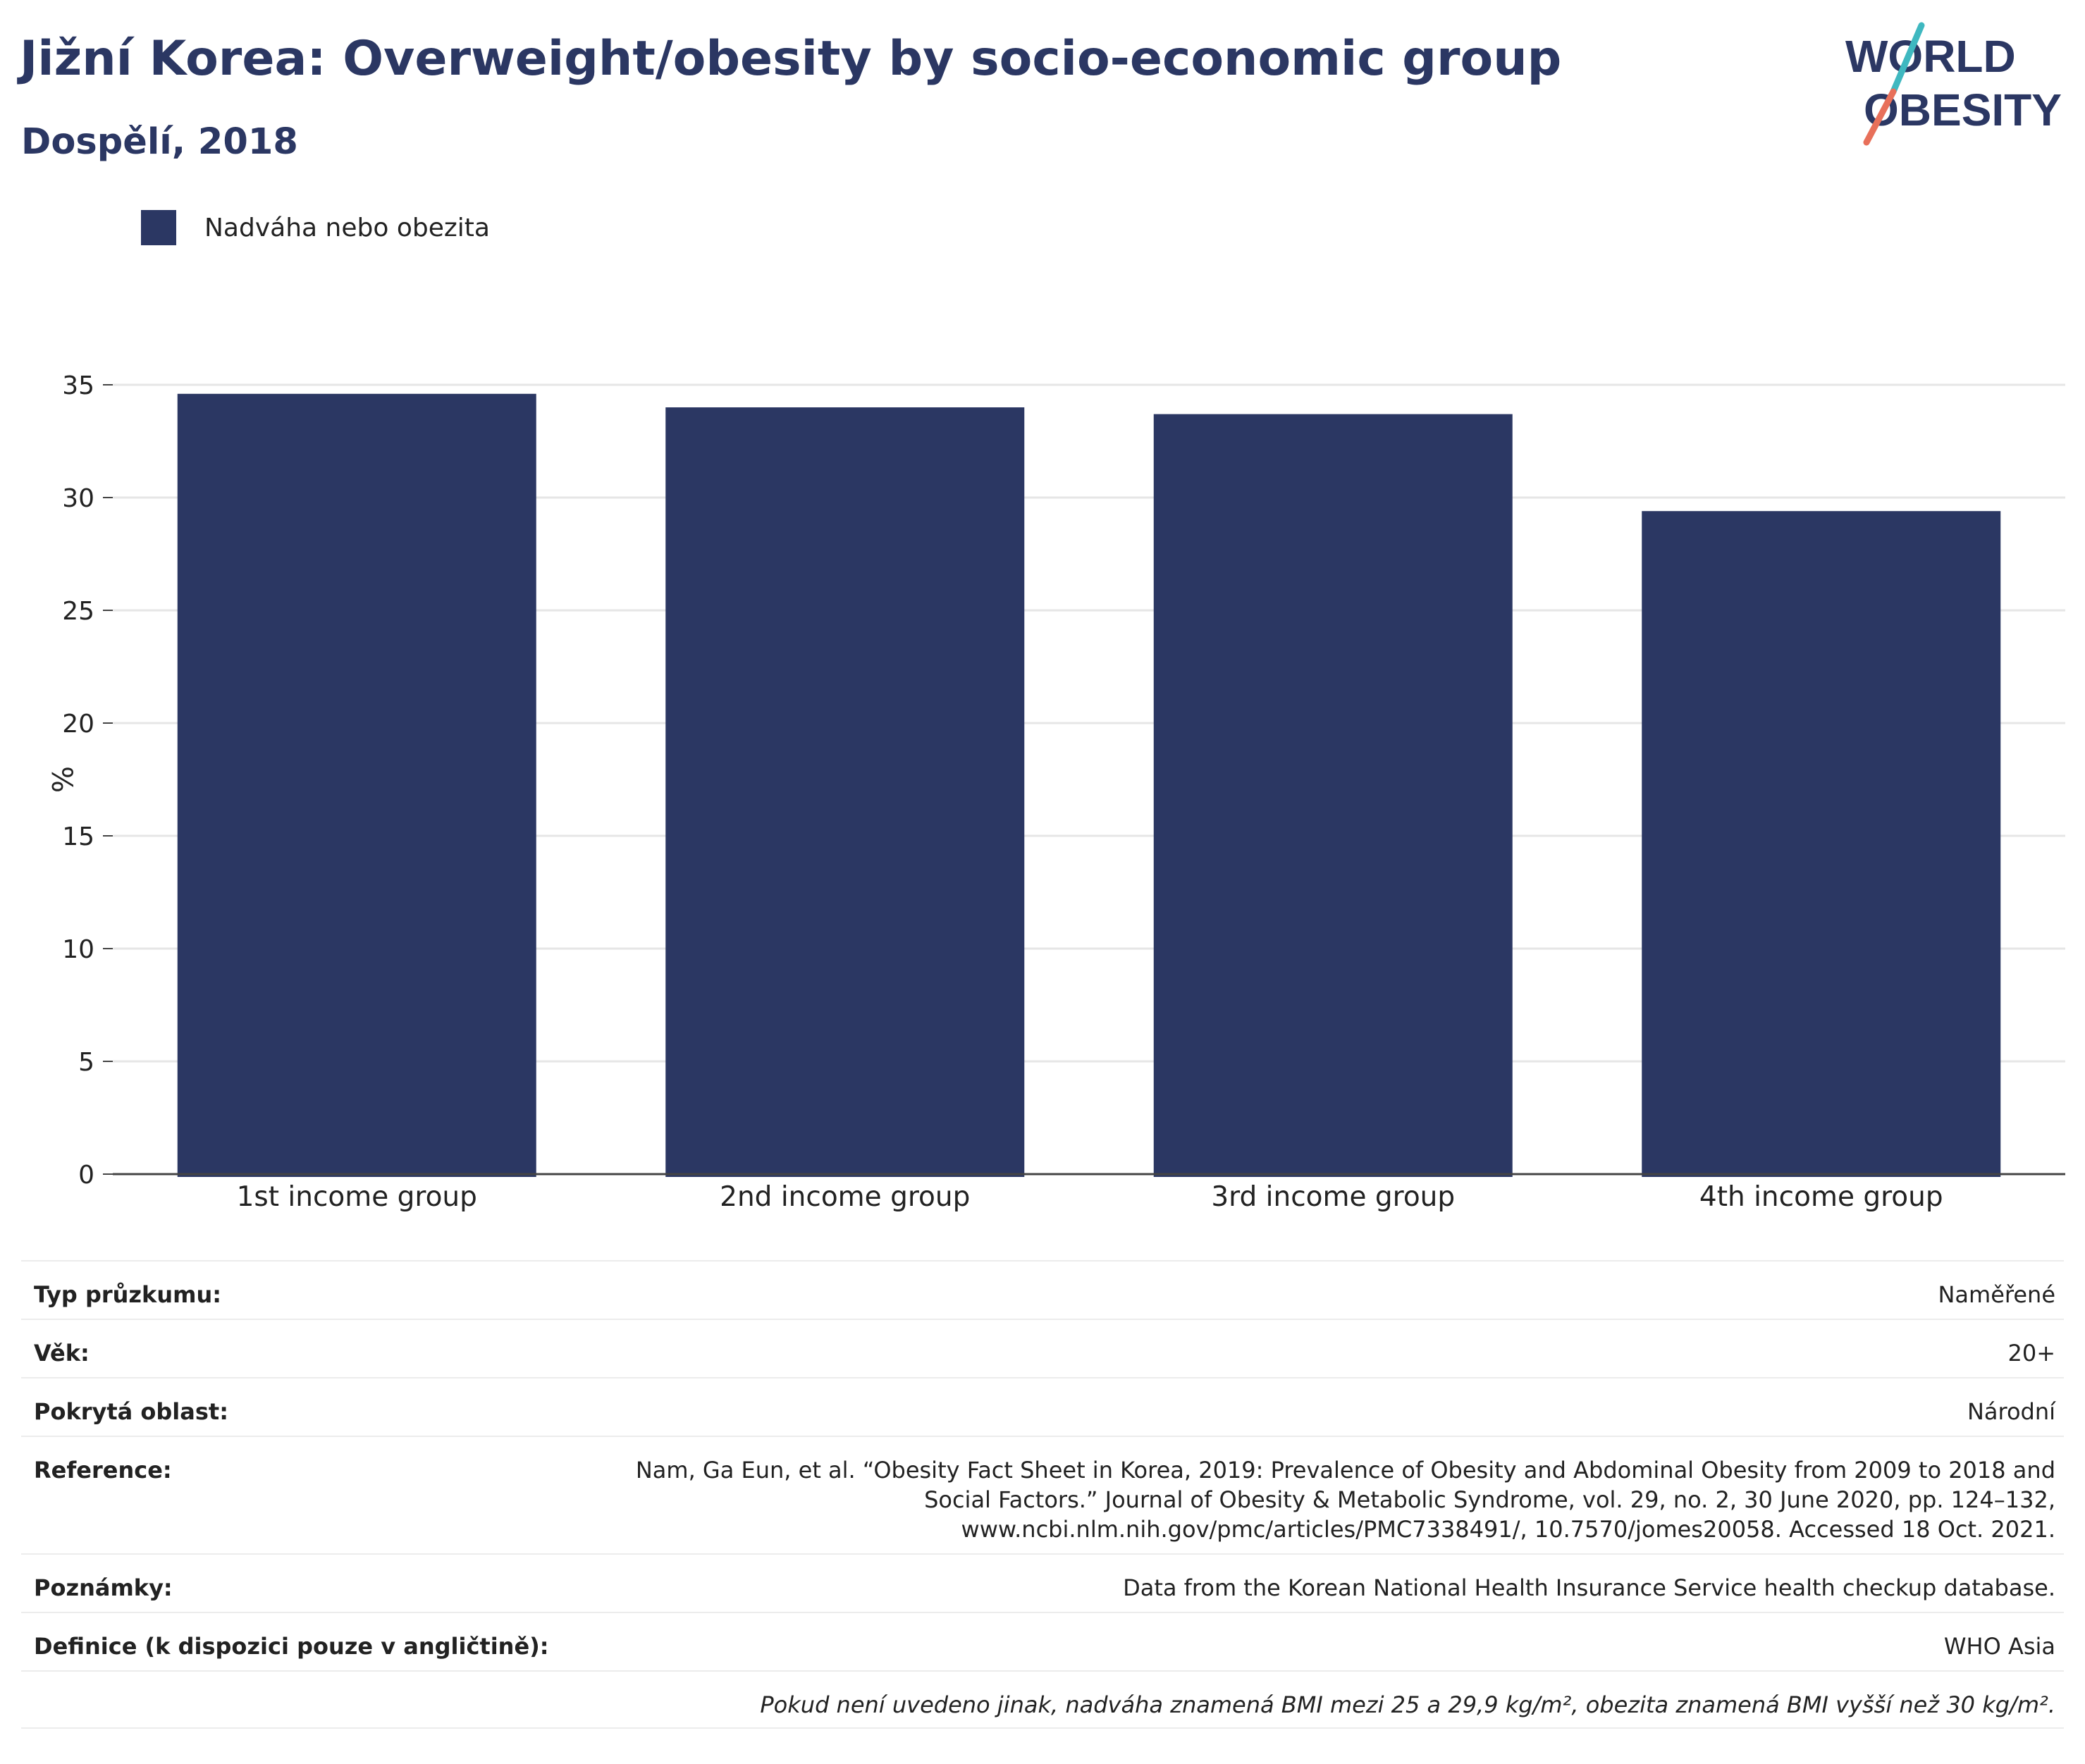  Describe the element at coordinates (78, 836) in the screenshot. I see `y-tick-label: 15` at that location.